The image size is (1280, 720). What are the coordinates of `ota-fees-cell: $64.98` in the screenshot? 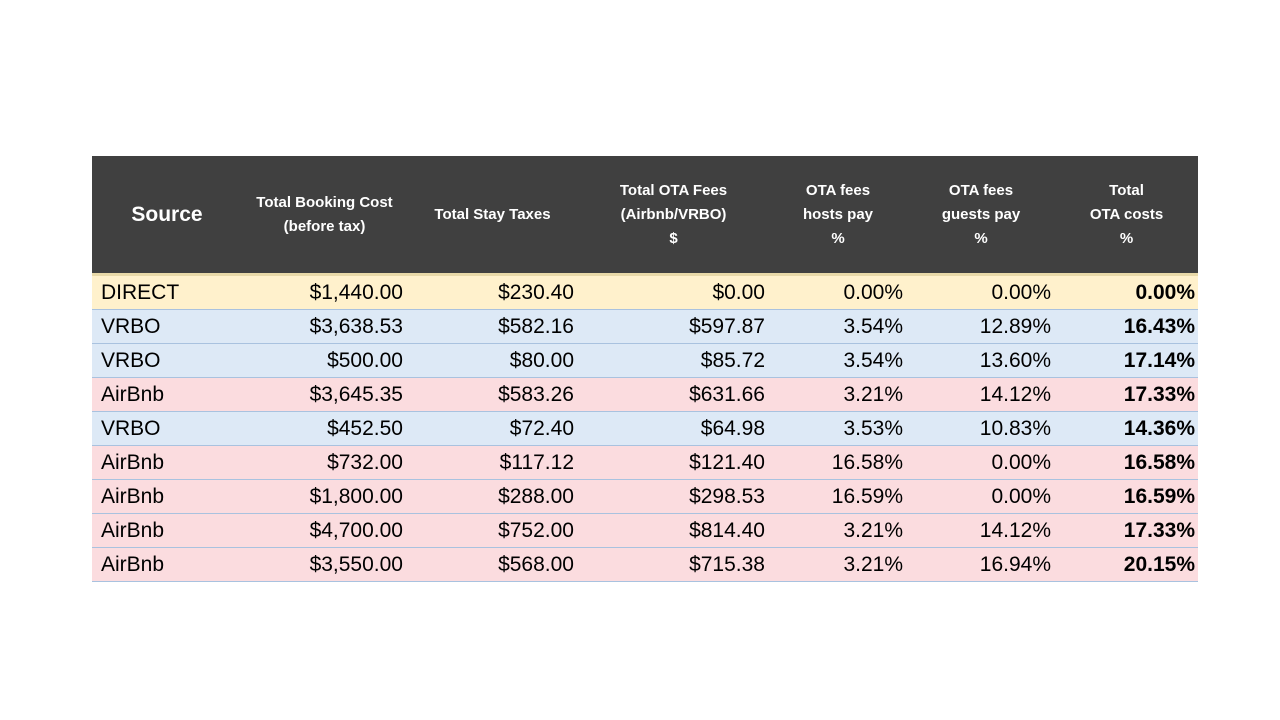 It's located at (673, 428).